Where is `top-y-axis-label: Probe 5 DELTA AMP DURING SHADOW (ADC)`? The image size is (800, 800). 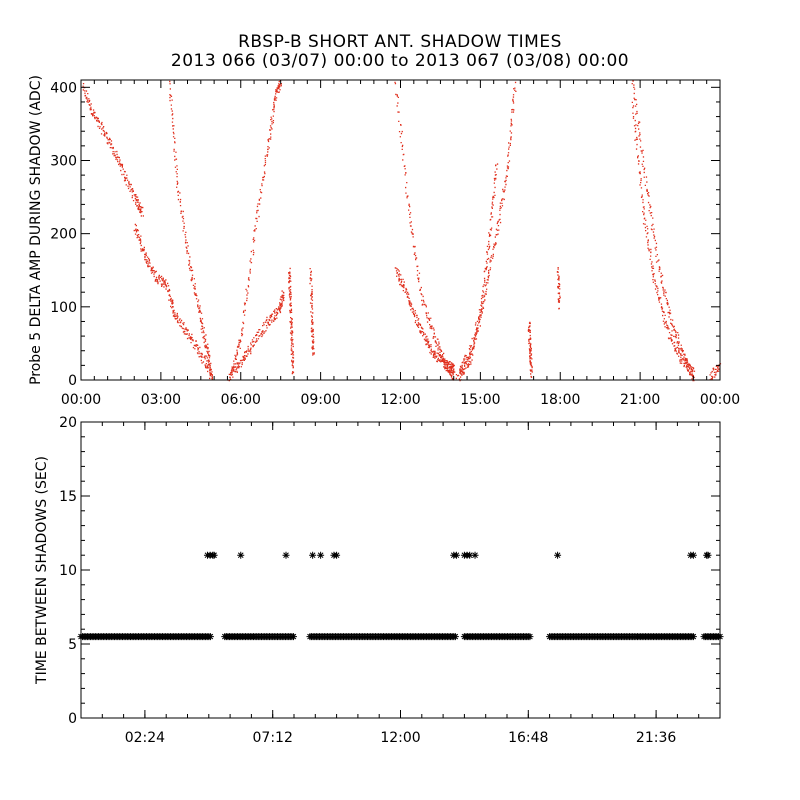
top-y-axis-label: Probe 5 DELTA AMP DURING SHADOW (ADC) is located at coordinates (36, 230).